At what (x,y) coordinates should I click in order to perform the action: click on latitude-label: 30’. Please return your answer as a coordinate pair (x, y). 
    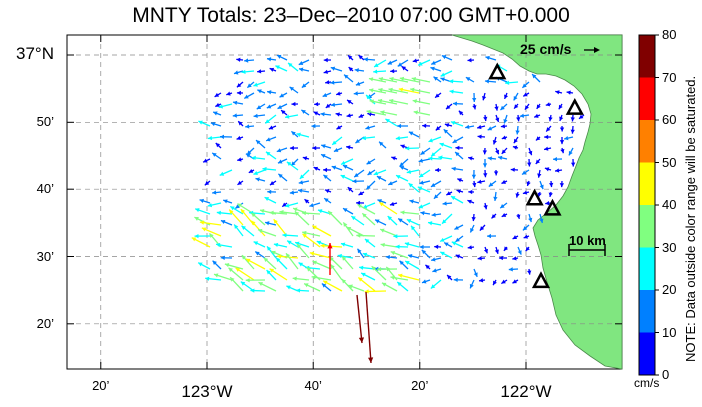
    Looking at the image, I should click on (45, 256).